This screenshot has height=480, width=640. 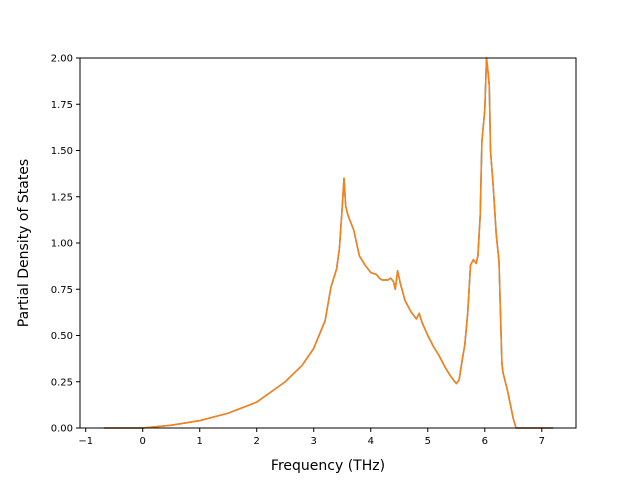 I want to click on x-axis-ticks: −1 0 1 2 3 4 5 6 7, so click(x=311, y=437).